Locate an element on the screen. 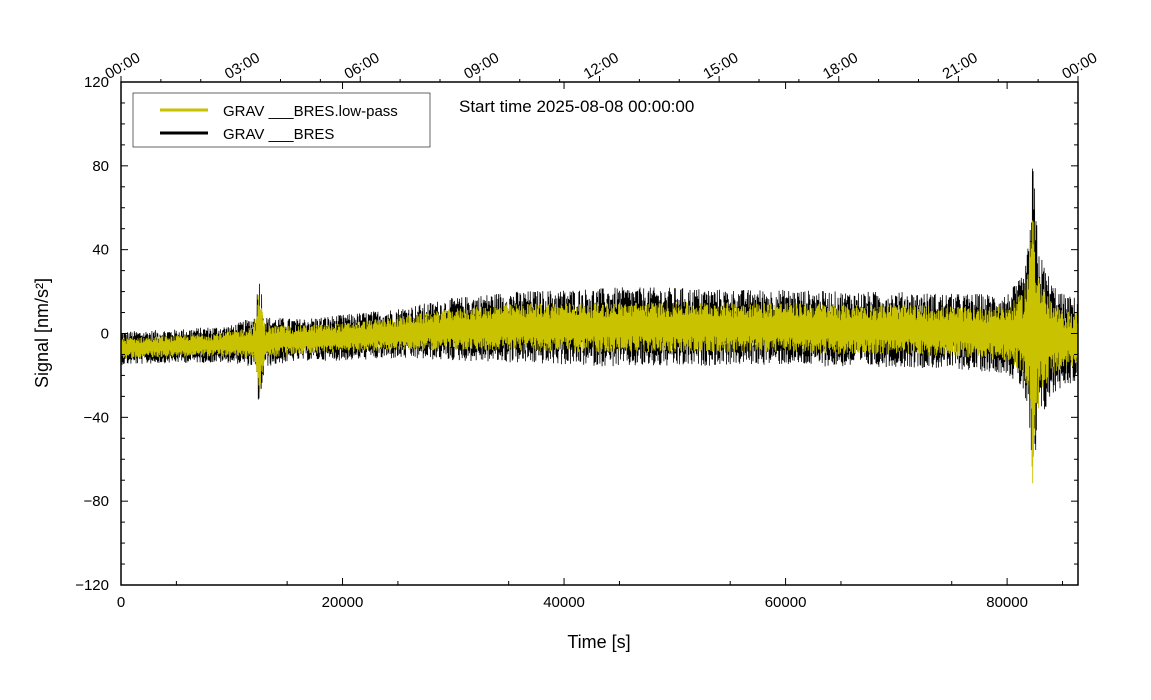  top-axis-label: 18:00 is located at coordinates (840, 65).